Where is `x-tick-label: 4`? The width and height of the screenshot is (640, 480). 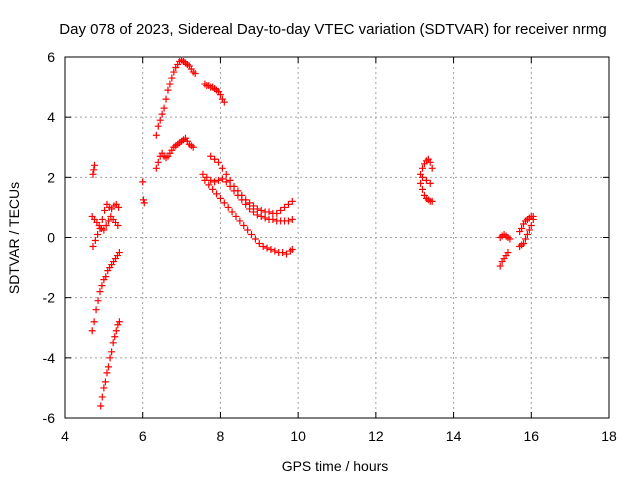 x-tick-label: 4 is located at coordinates (65, 436).